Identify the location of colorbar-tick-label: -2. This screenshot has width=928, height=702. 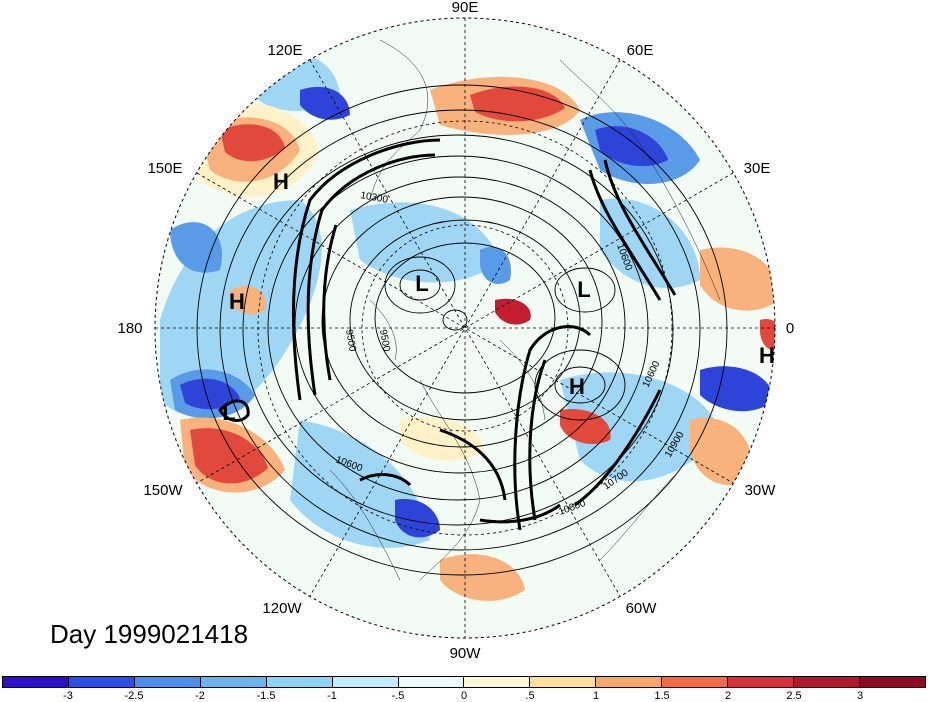
(200, 696).